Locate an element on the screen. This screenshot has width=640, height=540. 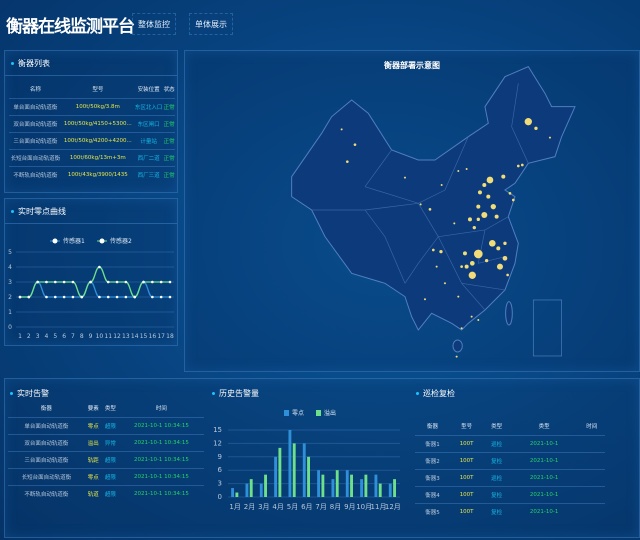
cell: 东区闸口 is located at coordinates (148, 123).